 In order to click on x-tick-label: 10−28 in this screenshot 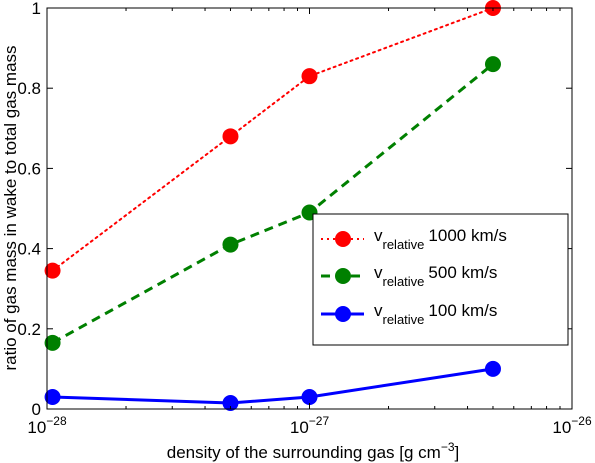, I will do `click(47, 425)`.